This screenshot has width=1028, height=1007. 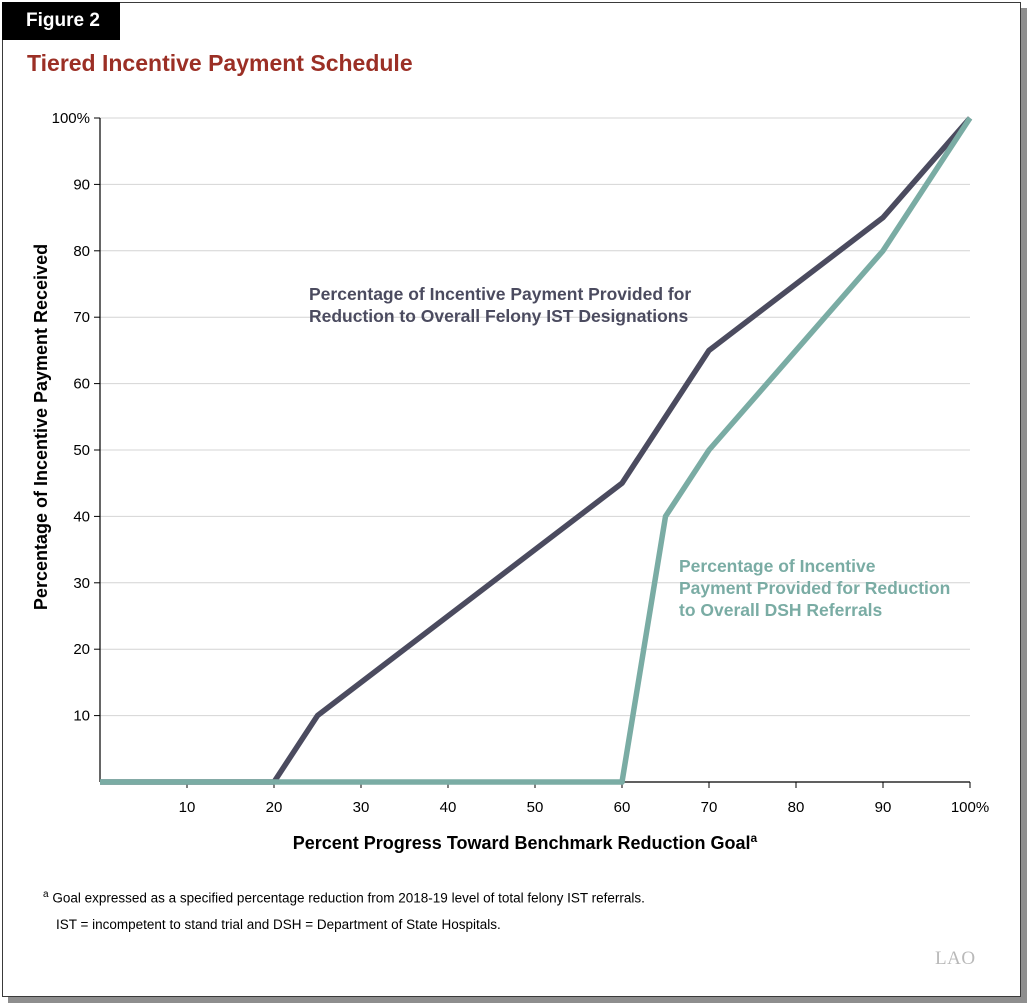 What do you see at coordinates (781, 610) in the screenshot?
I see `series-label-line: to Overall DSH Referrals` at bounding box center [781, 610].